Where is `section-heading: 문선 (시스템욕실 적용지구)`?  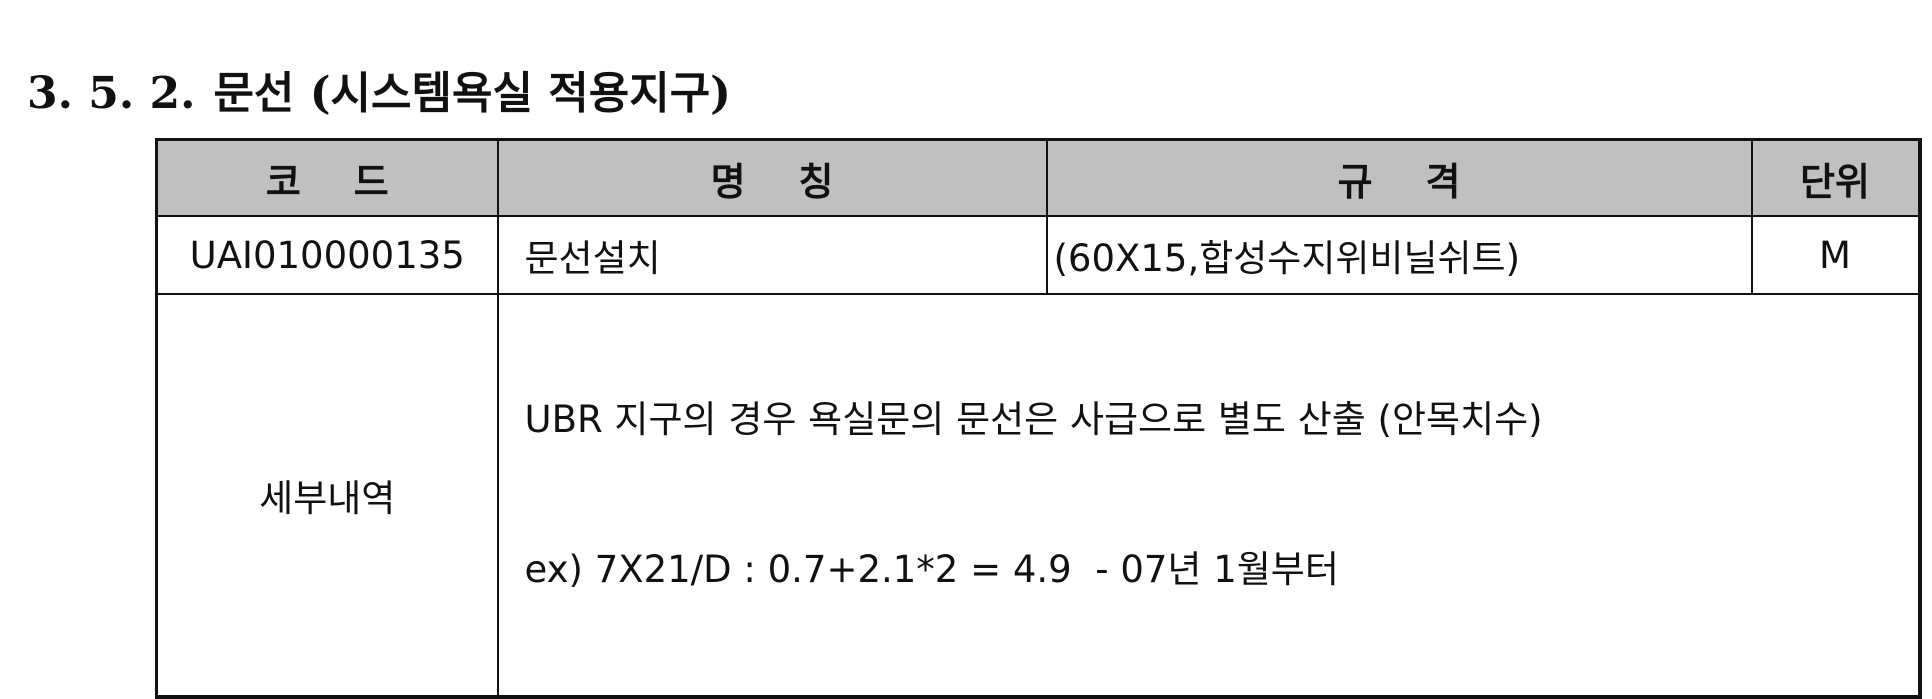
section-heading: 문선 (시스템욕실 적용지구) is located at coordinates (472, 93).